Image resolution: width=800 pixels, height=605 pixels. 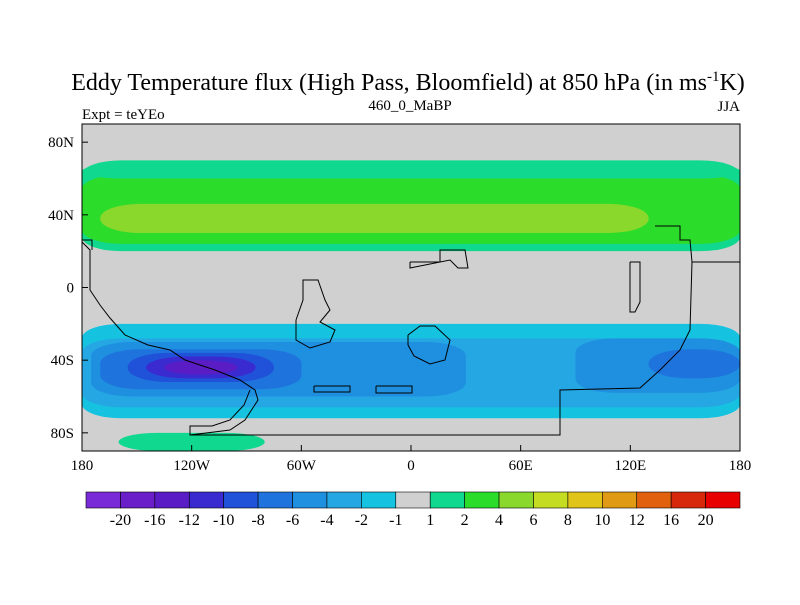 I want to click on colorbar-level-2: -12, so click(x=189, y=520).